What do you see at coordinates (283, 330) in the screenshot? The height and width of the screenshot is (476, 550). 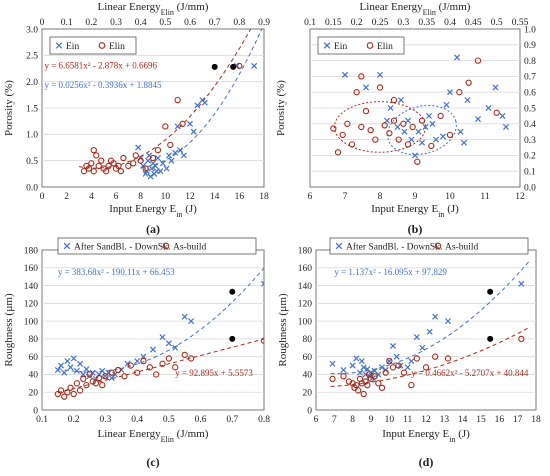 I see `y-axis-title-d: Roughness (µm)` at bounding box center [283, 330].